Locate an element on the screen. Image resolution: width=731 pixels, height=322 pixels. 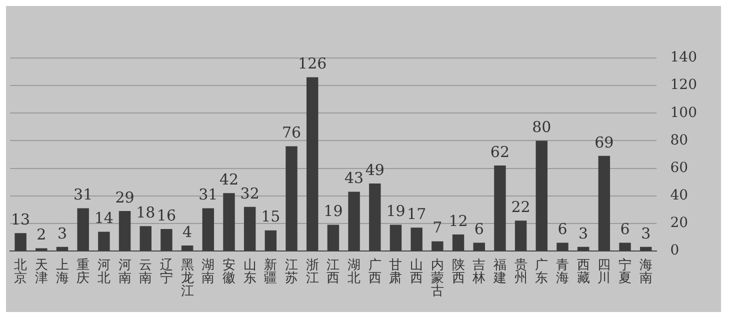
data-label: 69 is located at coordinates (604, 142).